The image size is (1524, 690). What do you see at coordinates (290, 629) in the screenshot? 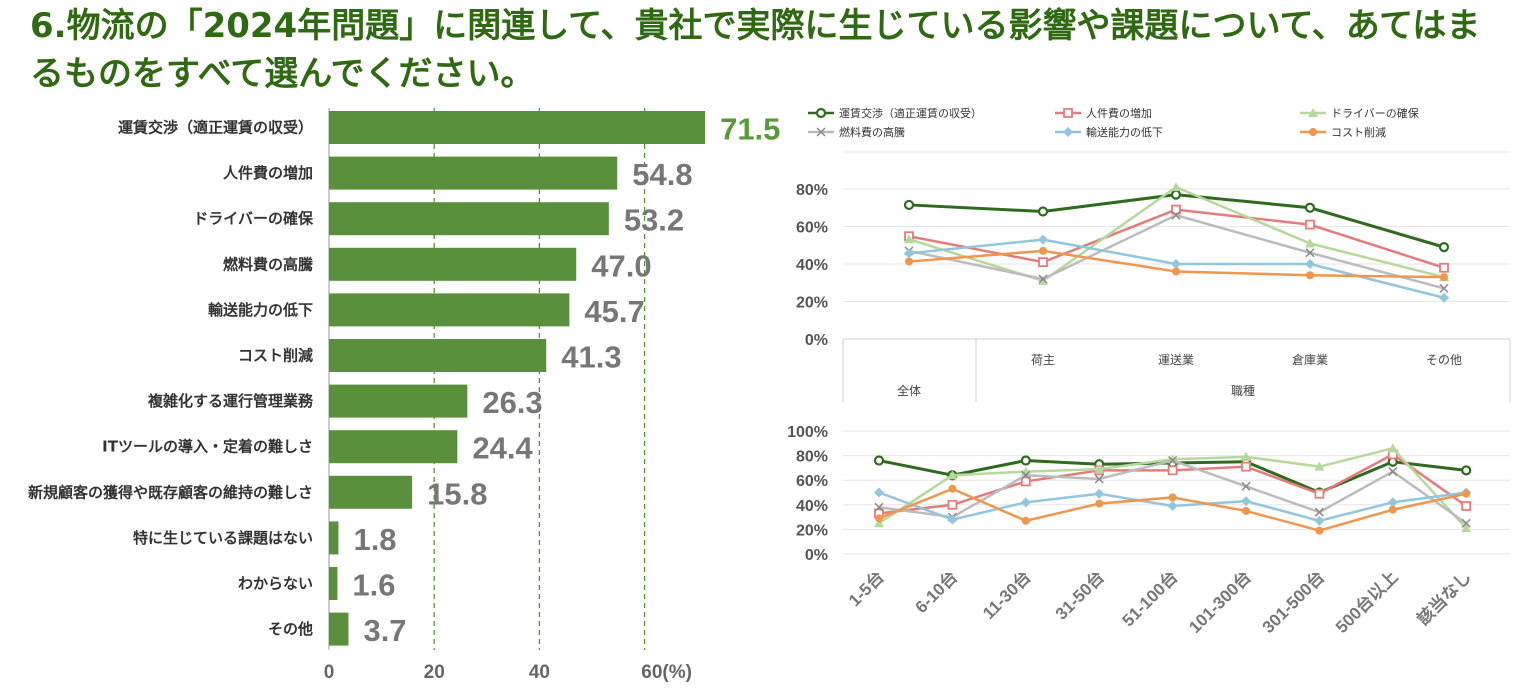
I see `category-label: その他` at bounding box center [290, 629].